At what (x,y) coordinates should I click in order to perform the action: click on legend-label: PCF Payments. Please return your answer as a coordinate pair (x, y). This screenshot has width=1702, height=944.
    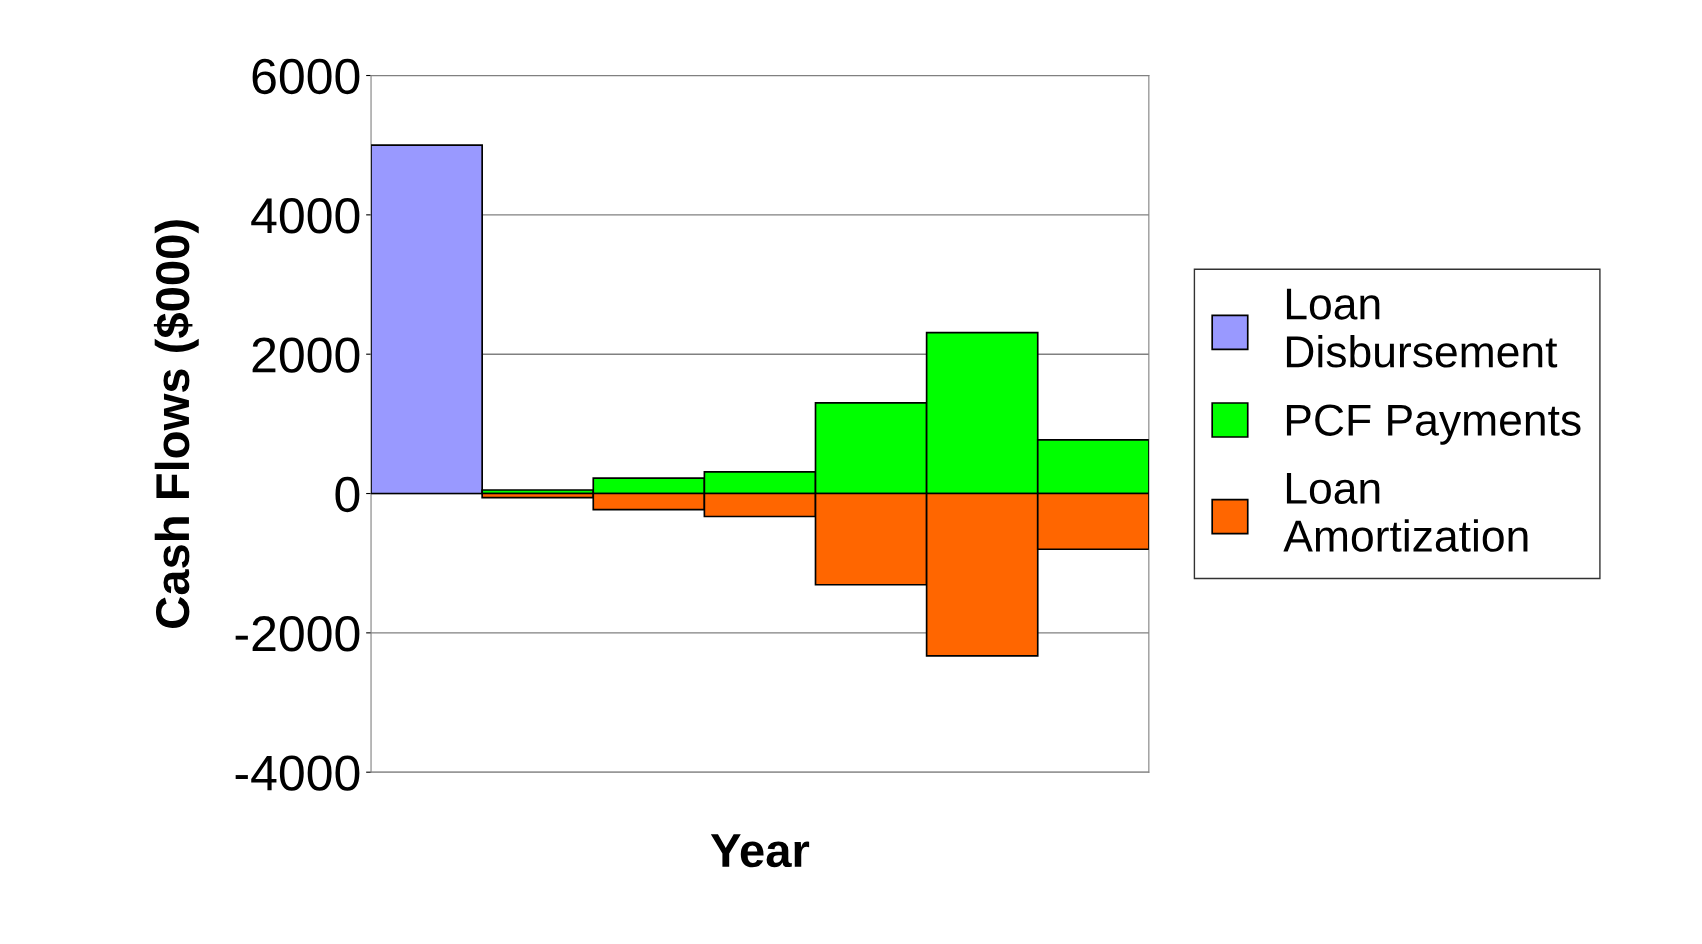
    Looking at the image, I should click on (1433, 424).